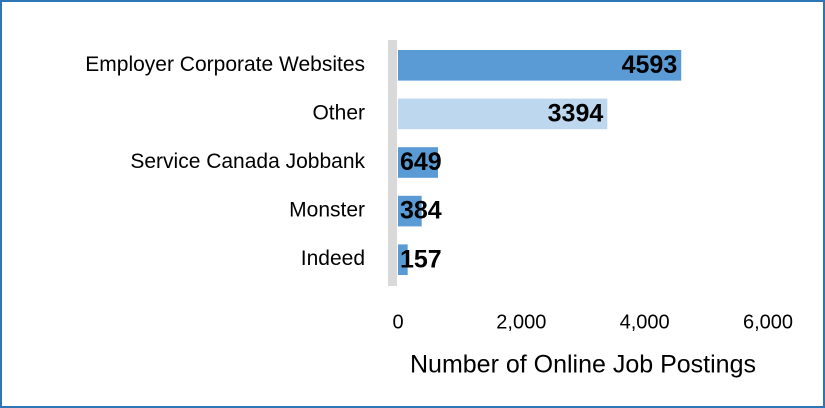 The height and width of the screenshot is (408, 825). Describe the element at coordinates (338, 112) in the screenshot. I see `y-tick-label: Other` at that location.